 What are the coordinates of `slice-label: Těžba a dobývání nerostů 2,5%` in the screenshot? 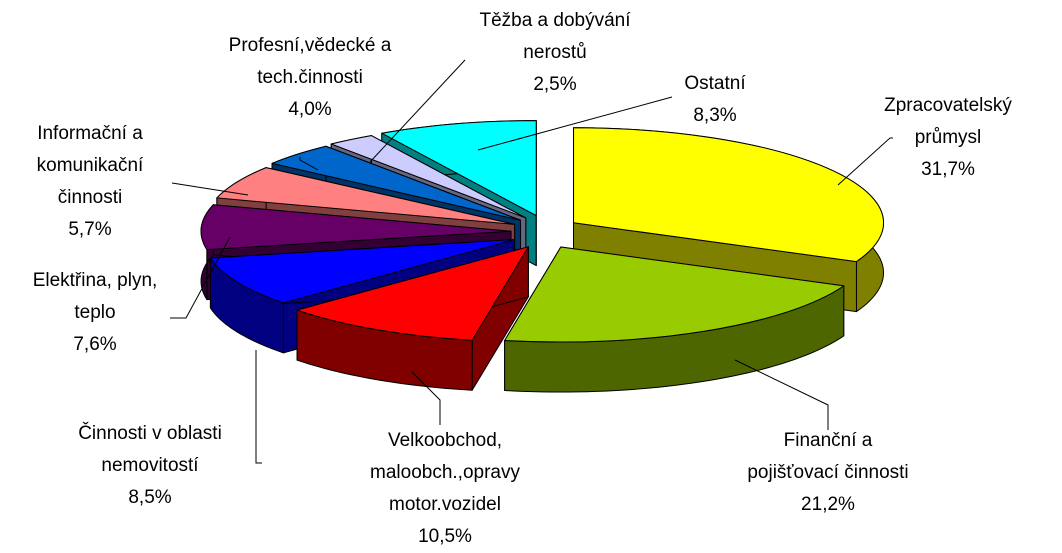 It's located at (554, 53).